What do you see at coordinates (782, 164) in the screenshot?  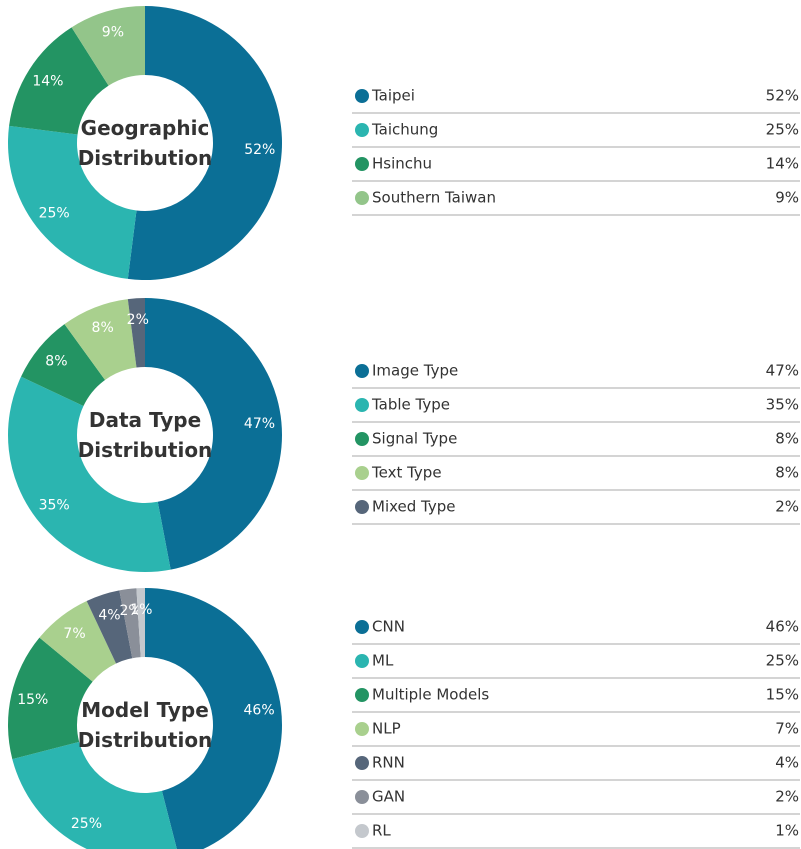 I see `legend-value: 14%` at bounding box center [782, 164].